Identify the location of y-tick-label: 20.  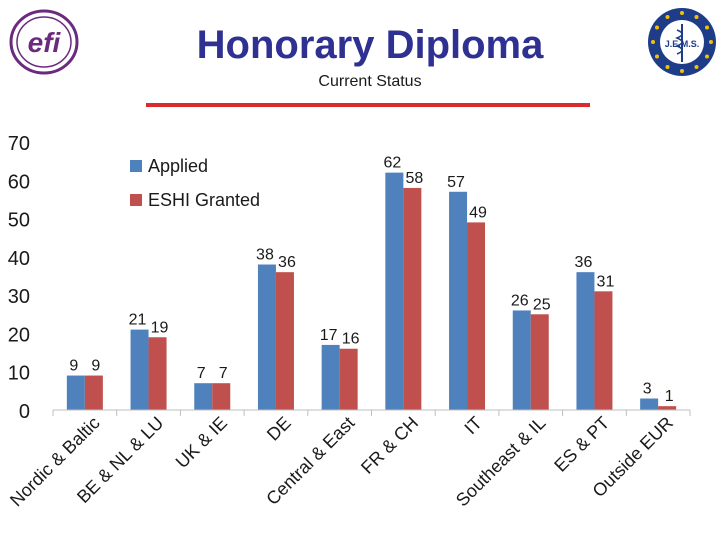
(19, 335).